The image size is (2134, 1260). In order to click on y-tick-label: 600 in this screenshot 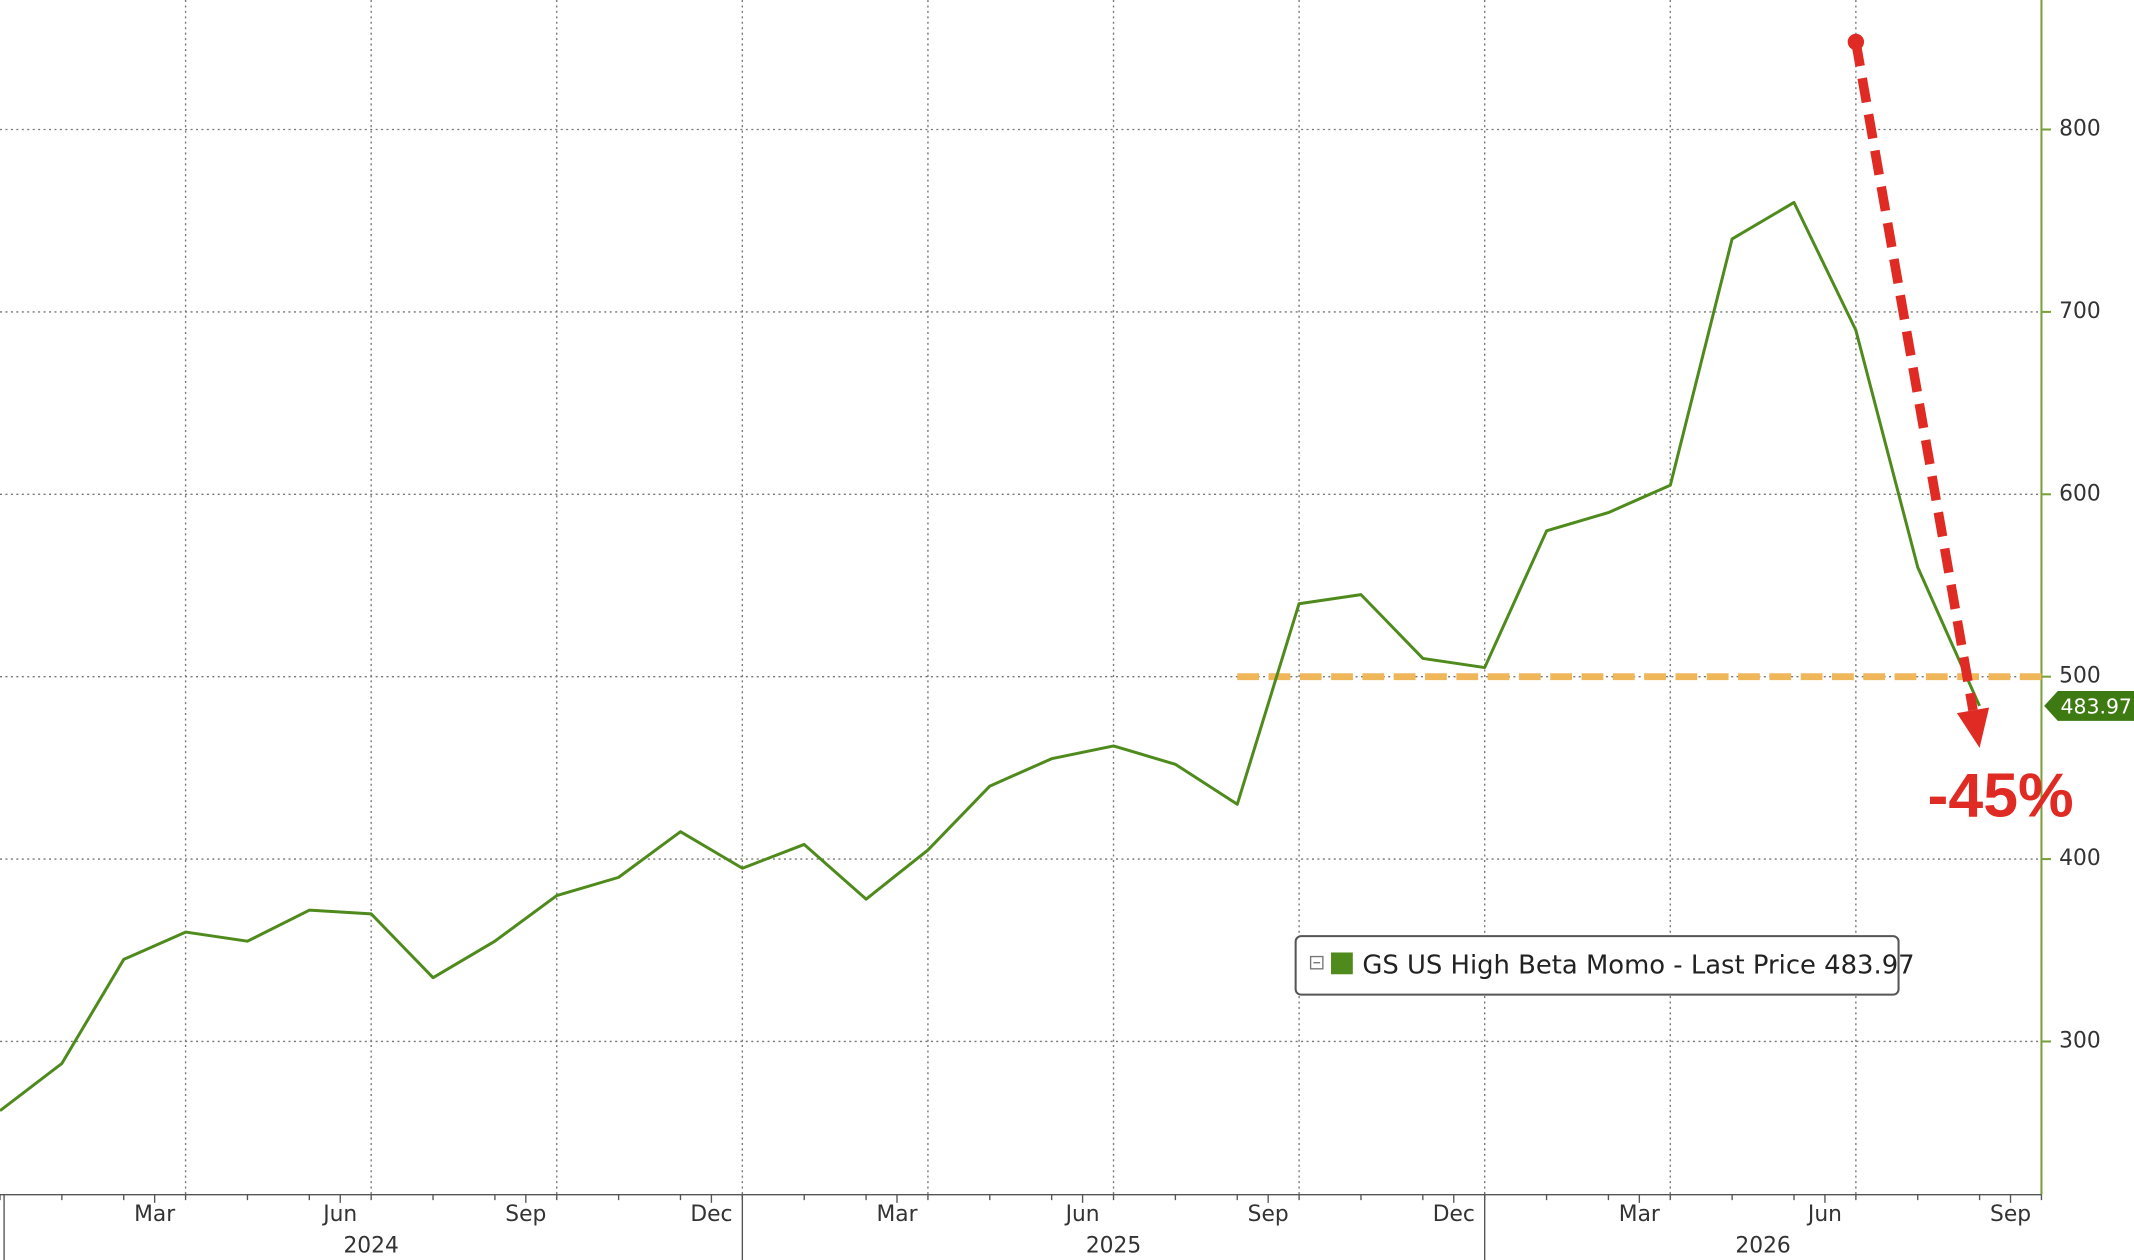, I will do `click(2080, 493)`.